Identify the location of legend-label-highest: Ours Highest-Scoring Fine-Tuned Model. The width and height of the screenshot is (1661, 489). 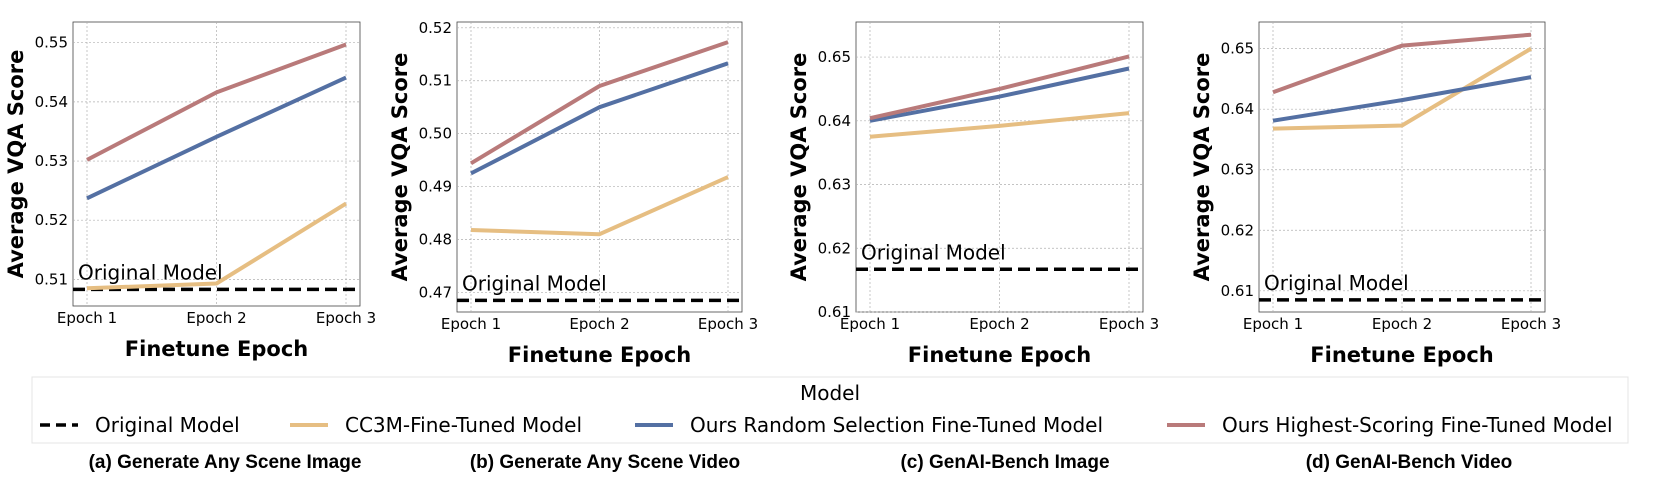
(1417, 425).